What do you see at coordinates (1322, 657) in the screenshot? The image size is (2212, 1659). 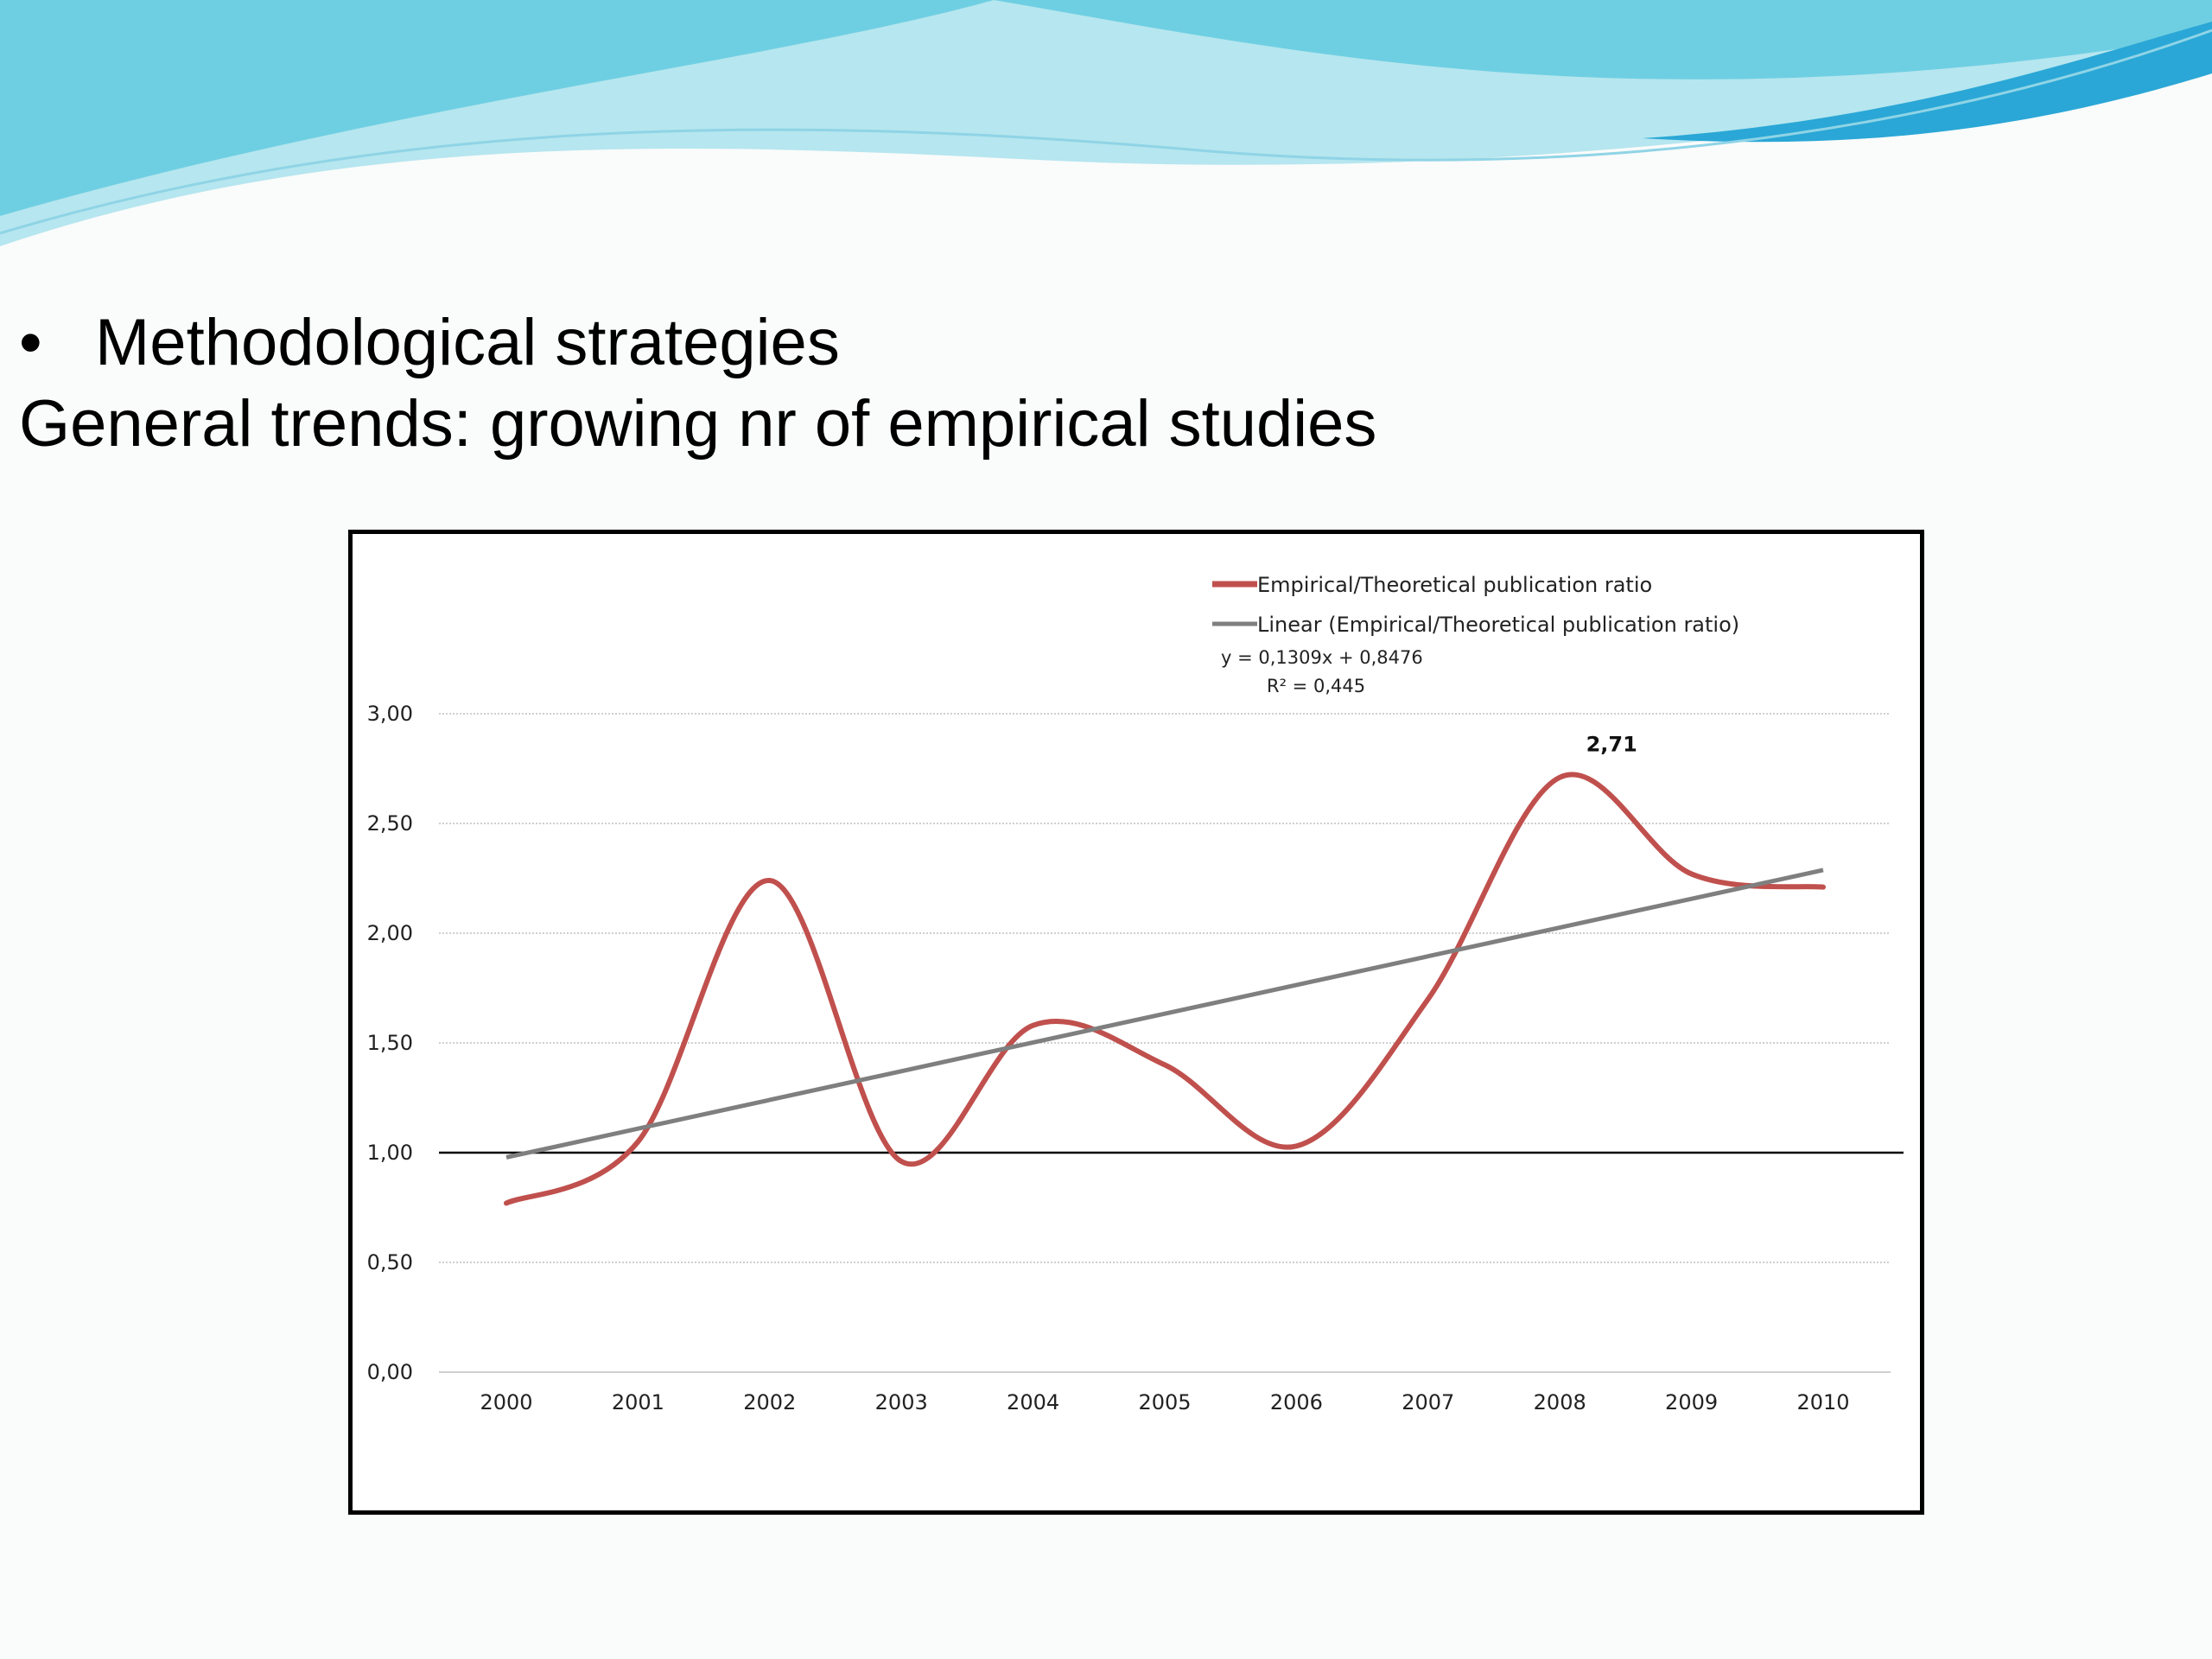 I see `trend-equation: y = 0,1309x + 0,8476` at bounding box center [1322, 657].